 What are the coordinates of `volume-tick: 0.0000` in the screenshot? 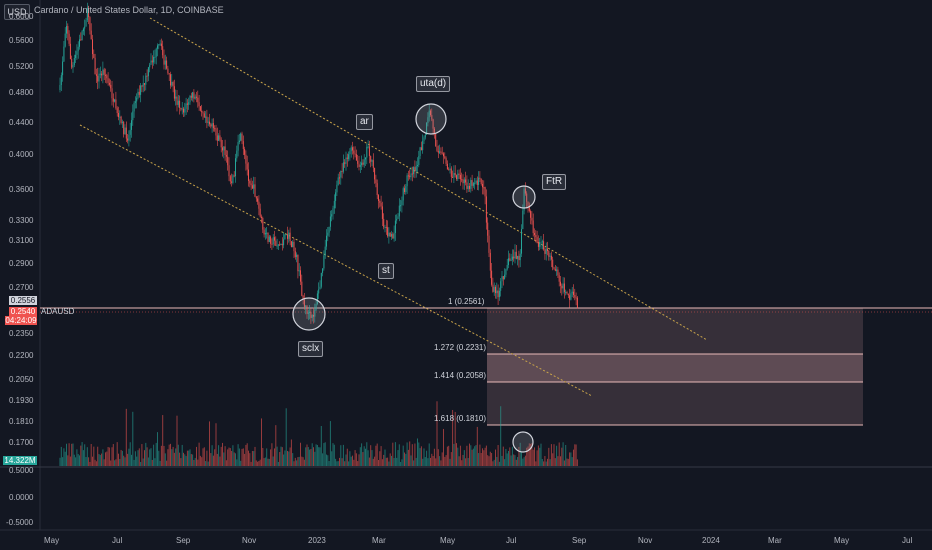 It's located at (21, 497).